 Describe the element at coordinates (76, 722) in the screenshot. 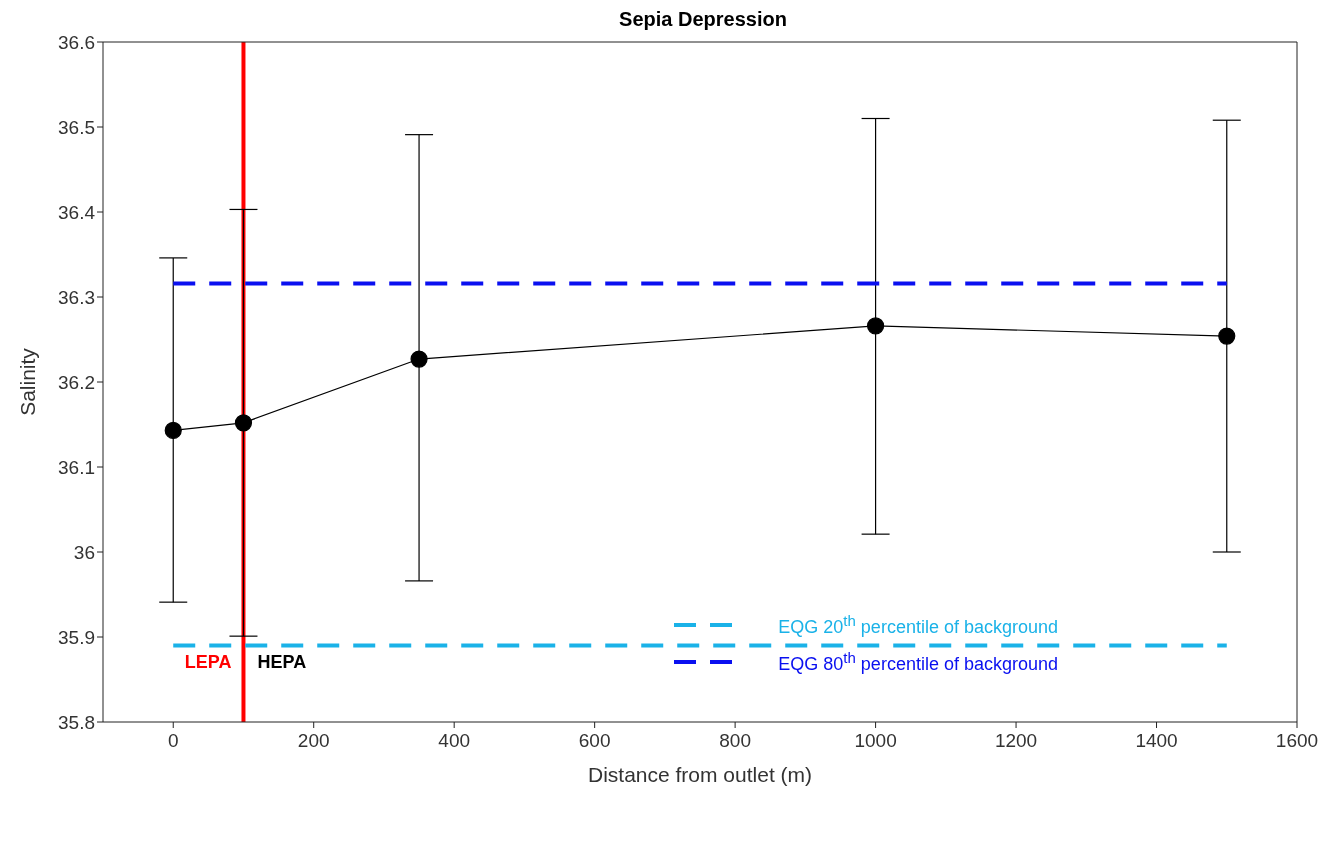

I see `y-tick-label: 35.8` at that location.